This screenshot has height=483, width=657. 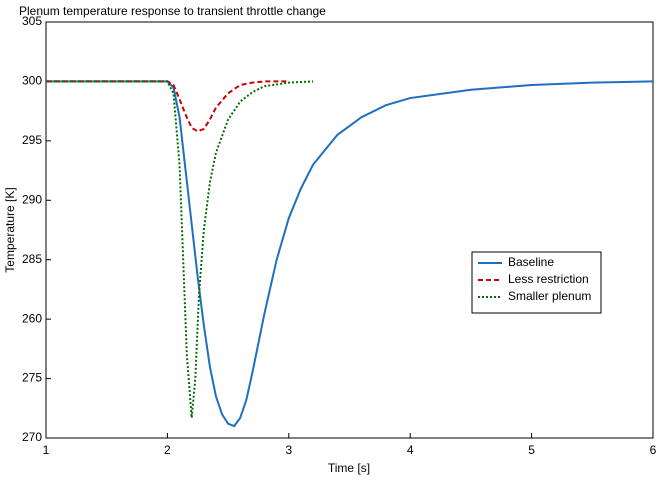 I want to click on legend-label: Baseline, so click(x=531, y=262).